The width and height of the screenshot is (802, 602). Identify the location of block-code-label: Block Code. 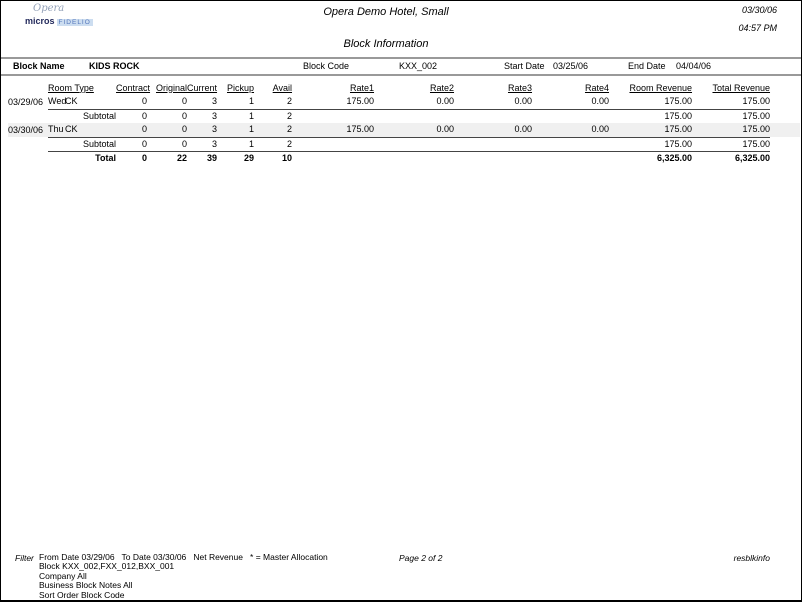
(326, 66).